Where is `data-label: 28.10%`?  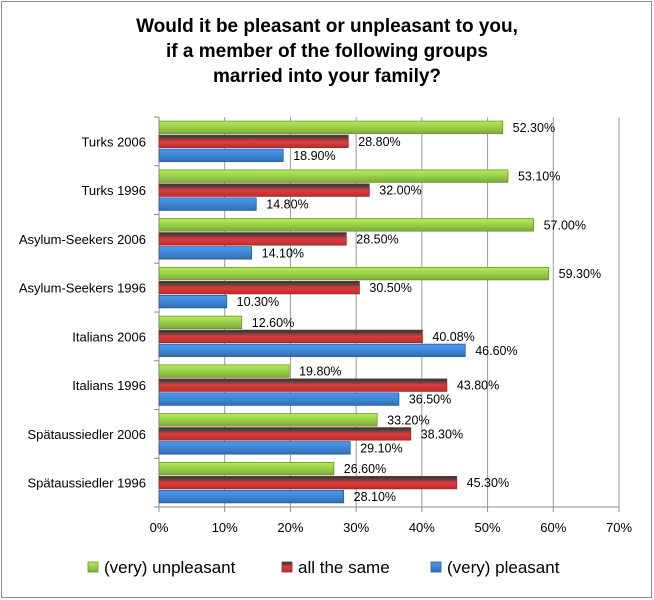 data-label: 28.10% is located at coordinates (375, 497).